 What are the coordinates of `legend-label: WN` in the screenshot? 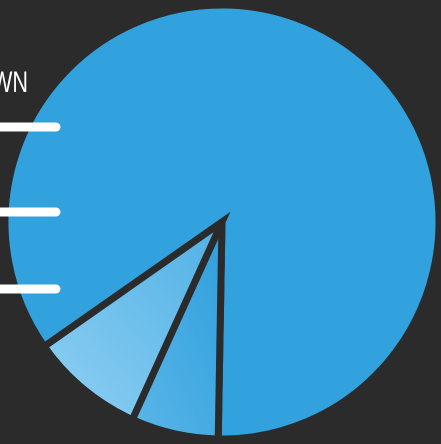 It's located at (14, 82).